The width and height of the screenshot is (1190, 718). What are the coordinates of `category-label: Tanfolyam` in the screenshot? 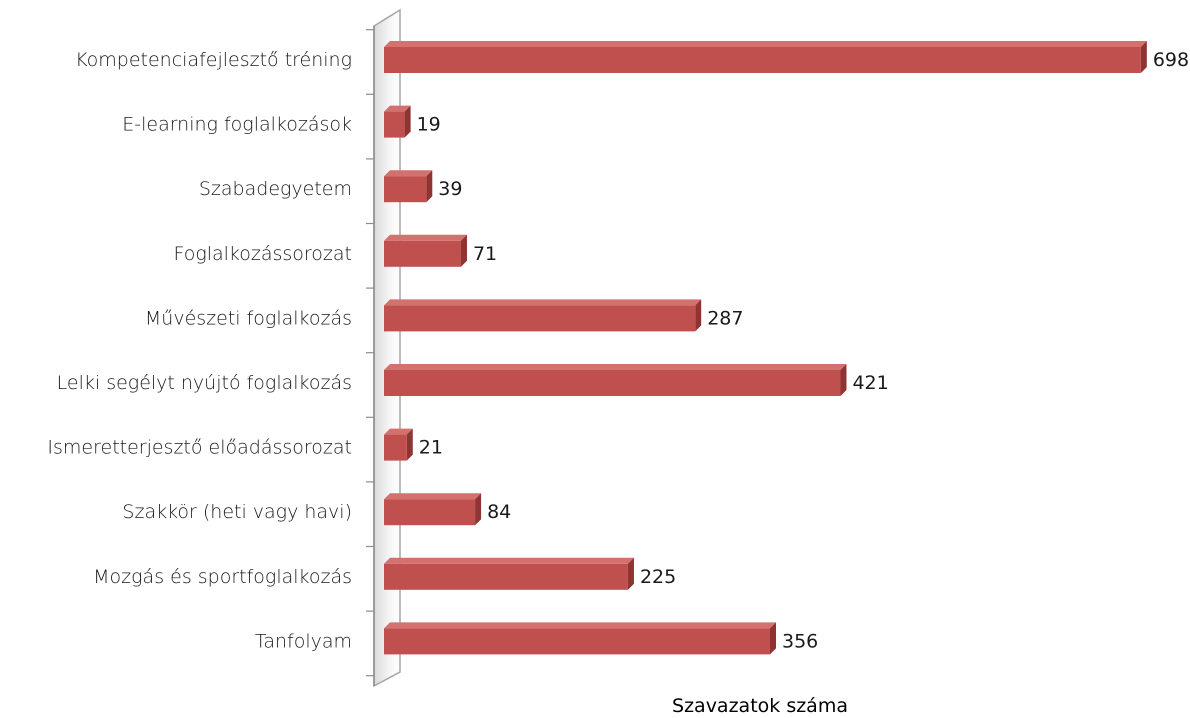 It's located at (303, 641).